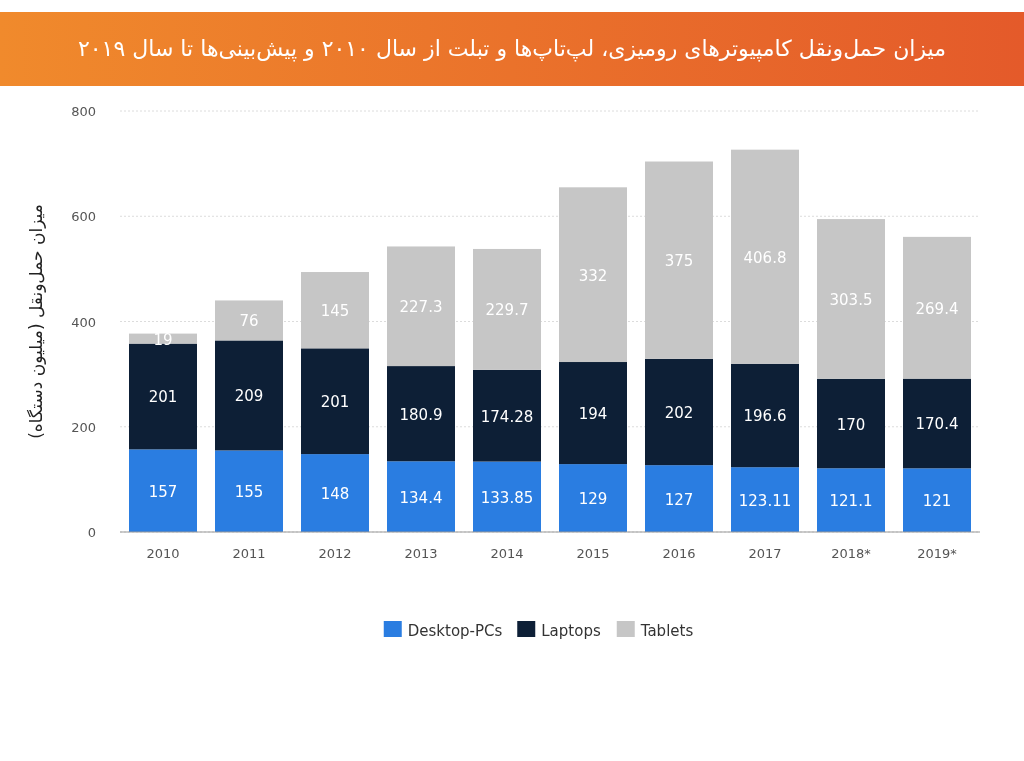 This screenshot has height=761, width=1024. Describe the element at coordinates (455, 631) in the screenshot. I see `legend-label: Desktop-PCs` at that location.